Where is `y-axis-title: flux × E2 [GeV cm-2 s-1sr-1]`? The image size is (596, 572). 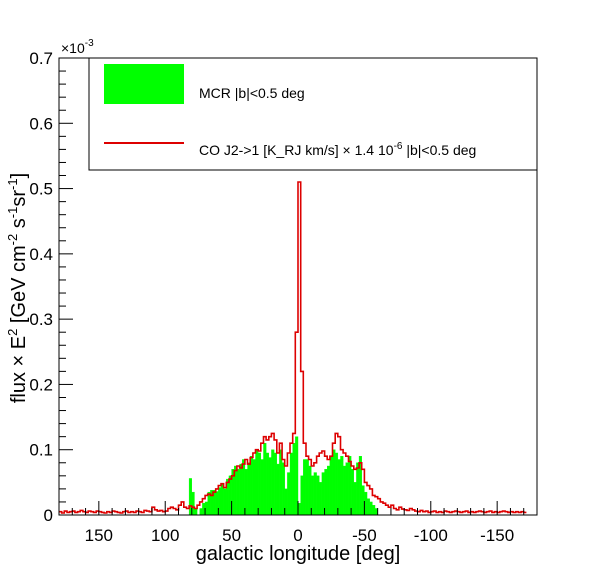
y-axis-title: flux × E2 [GeV cm-2 s-1sr-1] is located at coordinates (17, 288).